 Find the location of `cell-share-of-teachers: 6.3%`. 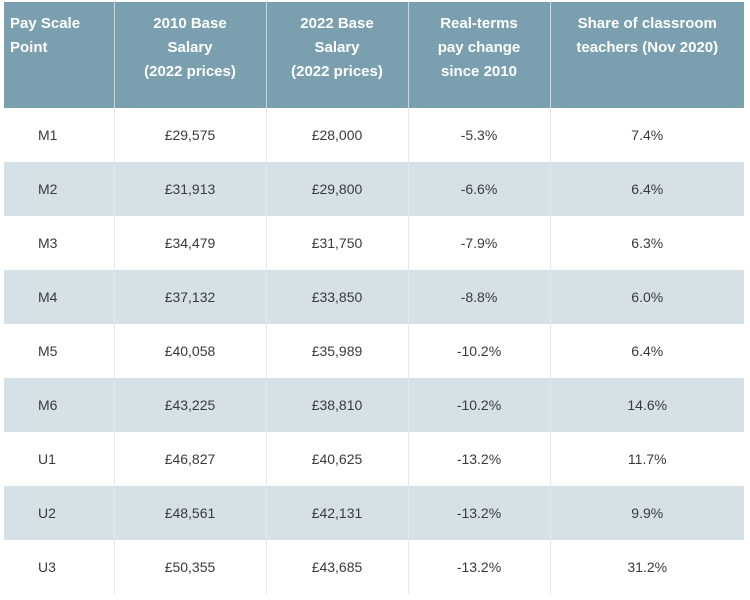

cell-share-of-teachers: 6.3% is located at coordinates (647, 243).